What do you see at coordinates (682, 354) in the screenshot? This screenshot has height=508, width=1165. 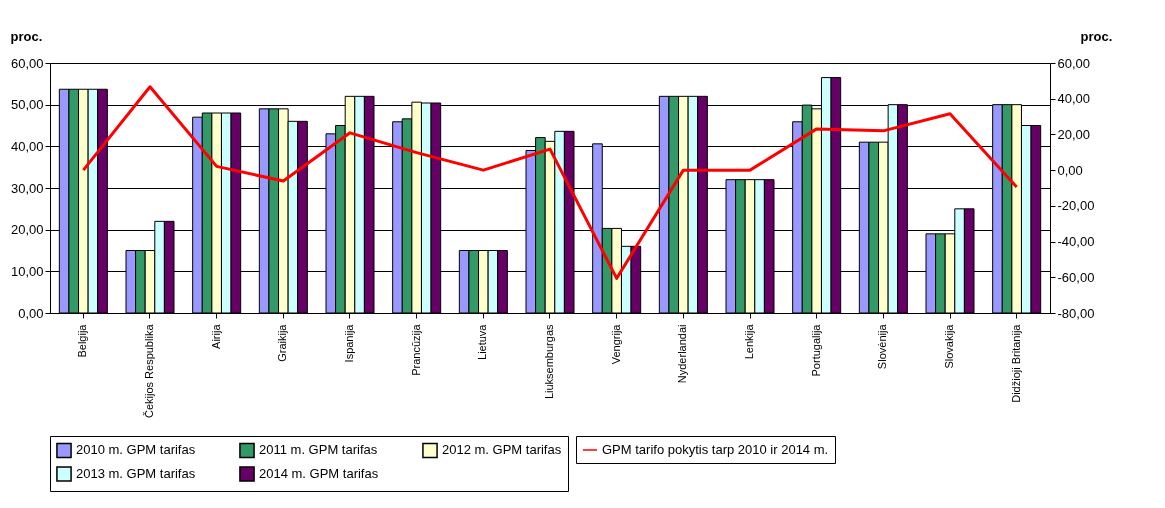 I see `x-tick-label: Nyderlandai` at bounding box center [682, 354].